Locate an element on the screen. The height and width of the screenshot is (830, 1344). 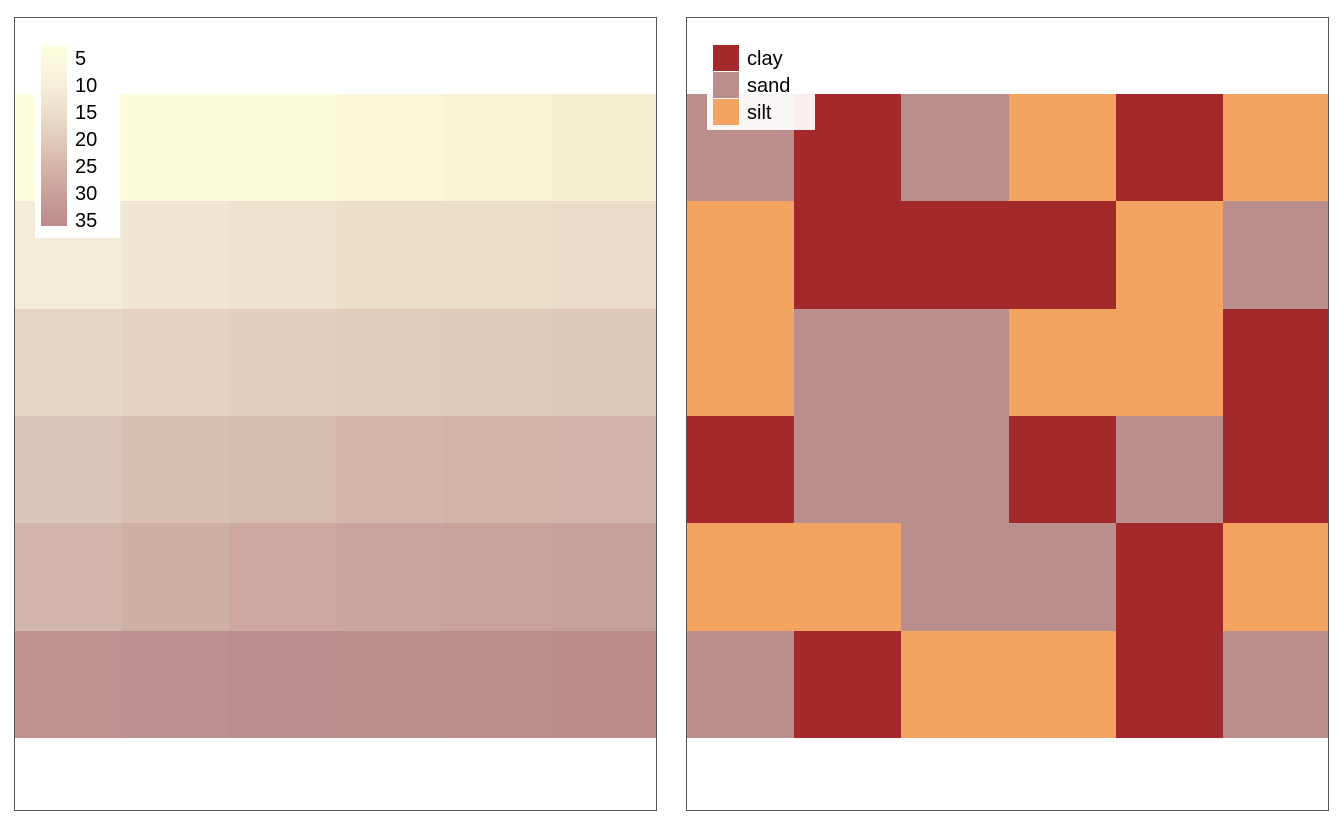
legend-color-ramp is located at coordinates (54, 136).